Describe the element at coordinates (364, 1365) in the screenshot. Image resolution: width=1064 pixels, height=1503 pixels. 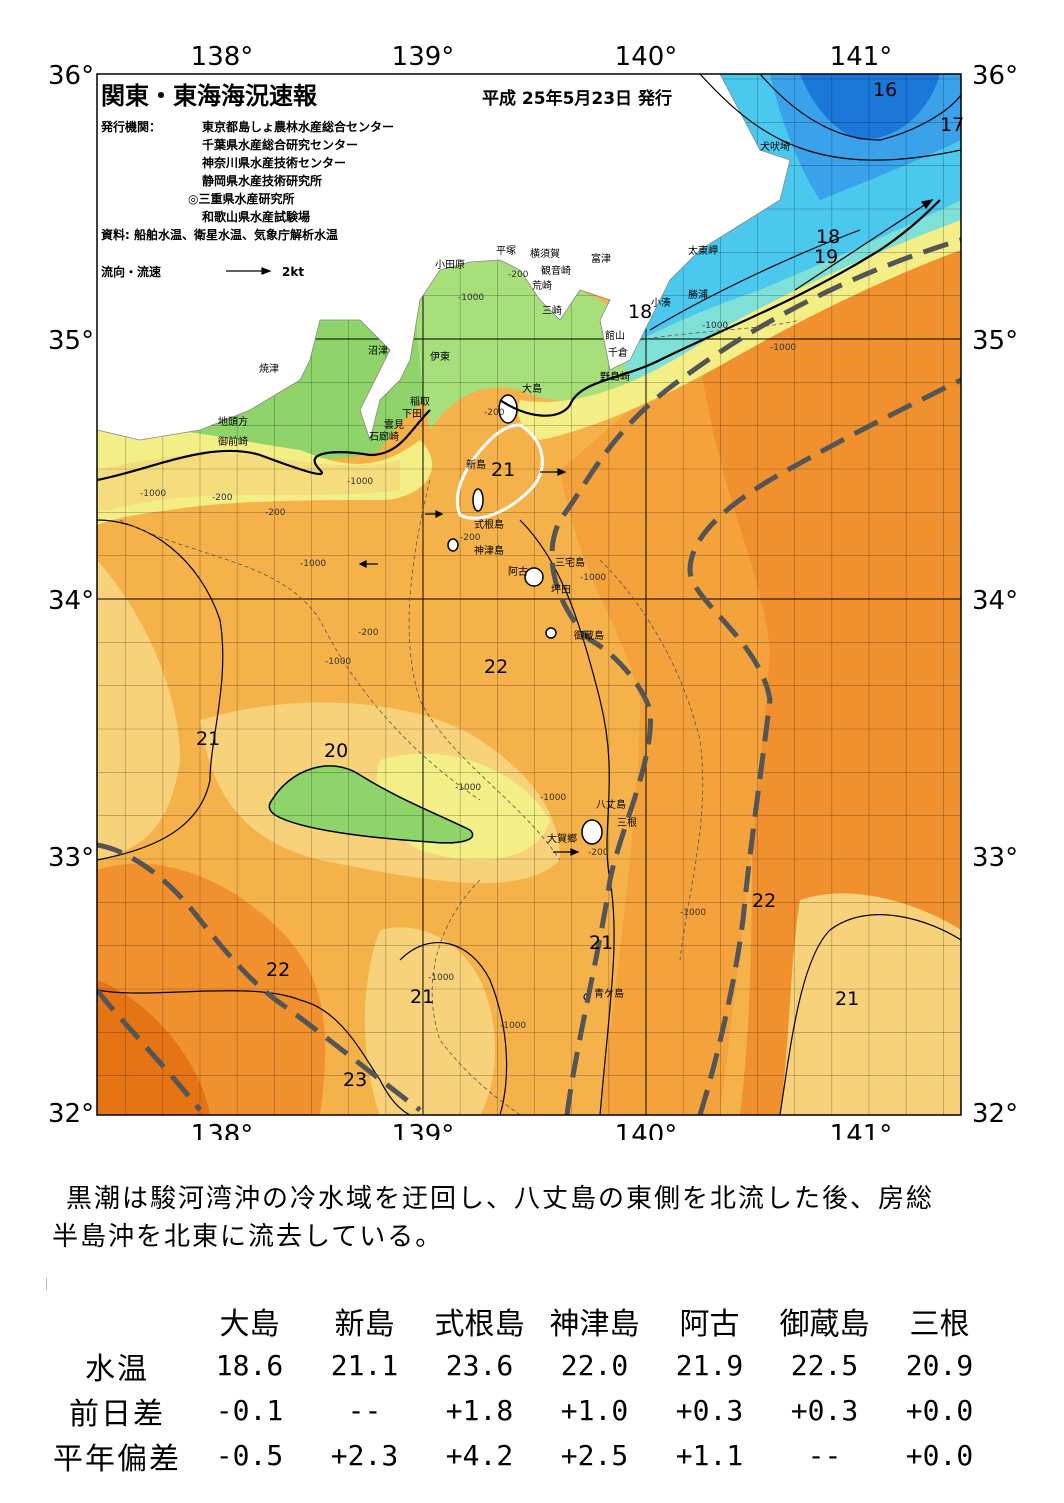
I see `table-cell: 21.1` at that location.